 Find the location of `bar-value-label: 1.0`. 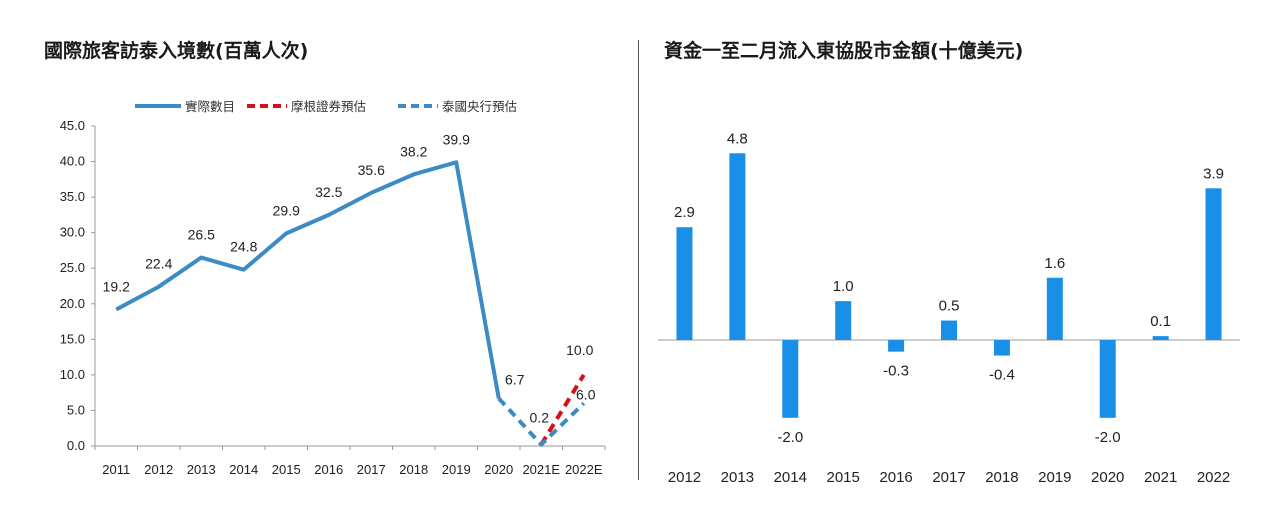

bar-value-label: 1.0 is located at coordinates (843, 286).